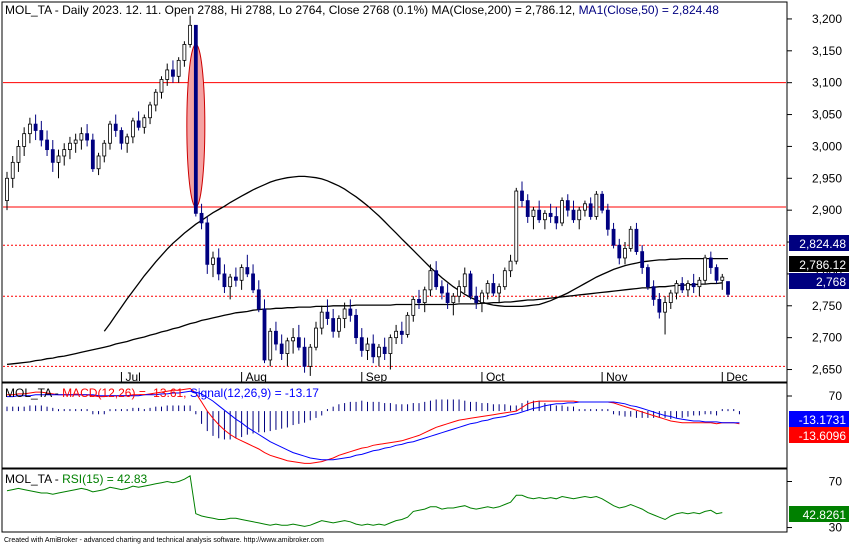 This screenshot has width=850, height=546. What do you see at coordinates (827, 306) in the screenshot?
I see `price-ytick-label: 2,750` at bounding box center [827, 306].